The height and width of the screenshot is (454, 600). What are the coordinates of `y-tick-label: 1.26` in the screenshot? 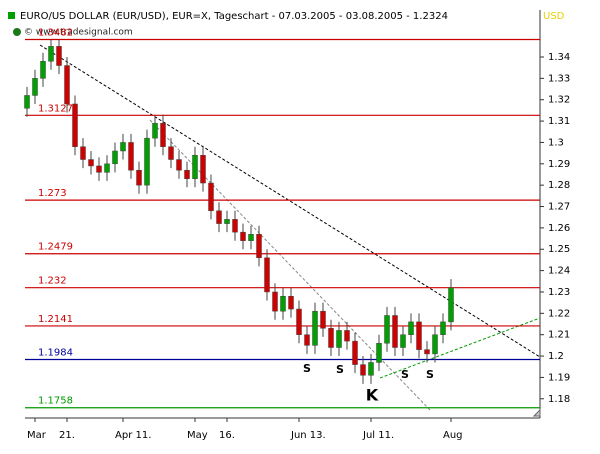 It's located at (559, 228).